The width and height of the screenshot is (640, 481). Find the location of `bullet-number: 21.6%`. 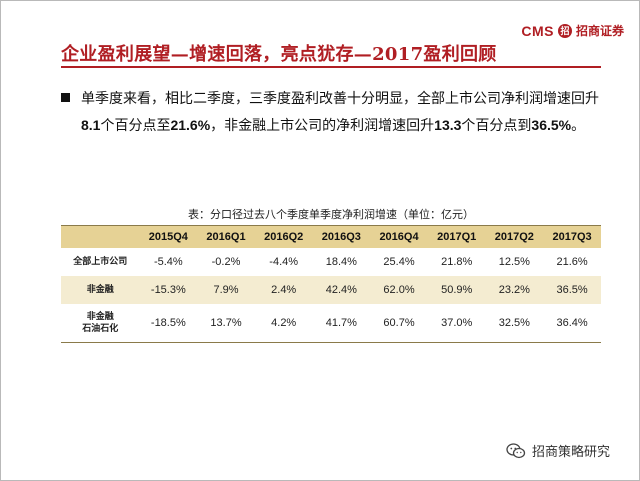

bullet-number: 21.6% is located at coordinates (190, 125).